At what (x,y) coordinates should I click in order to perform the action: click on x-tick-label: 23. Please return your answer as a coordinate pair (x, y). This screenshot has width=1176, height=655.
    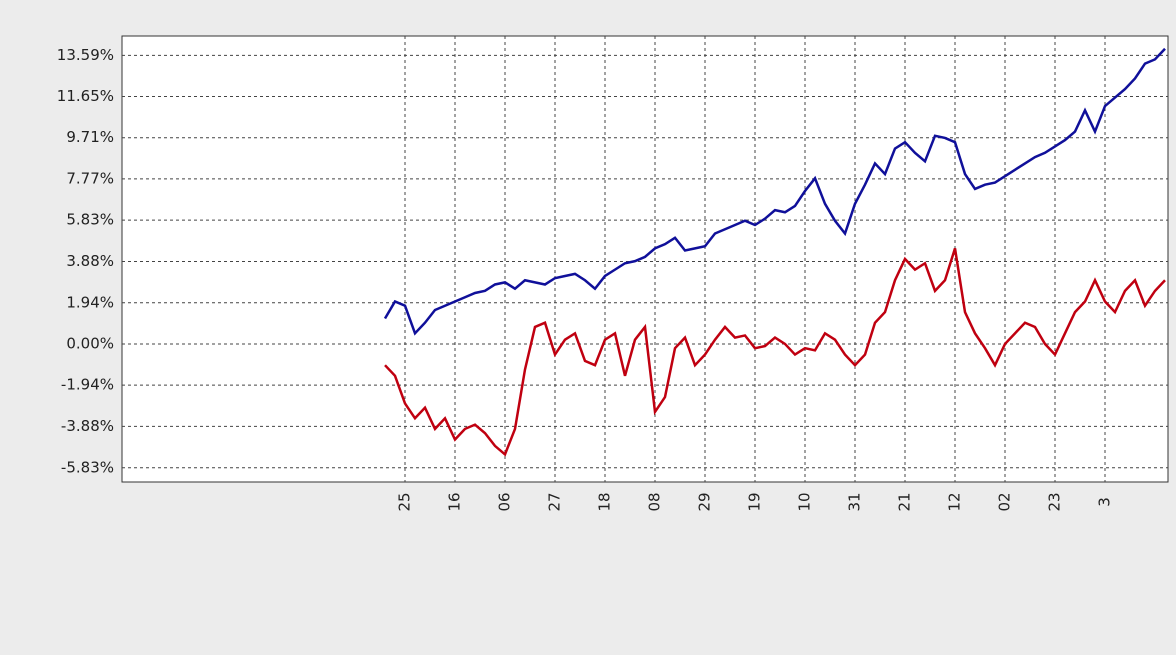
    Looking at the image, I should click on (1055, 501).